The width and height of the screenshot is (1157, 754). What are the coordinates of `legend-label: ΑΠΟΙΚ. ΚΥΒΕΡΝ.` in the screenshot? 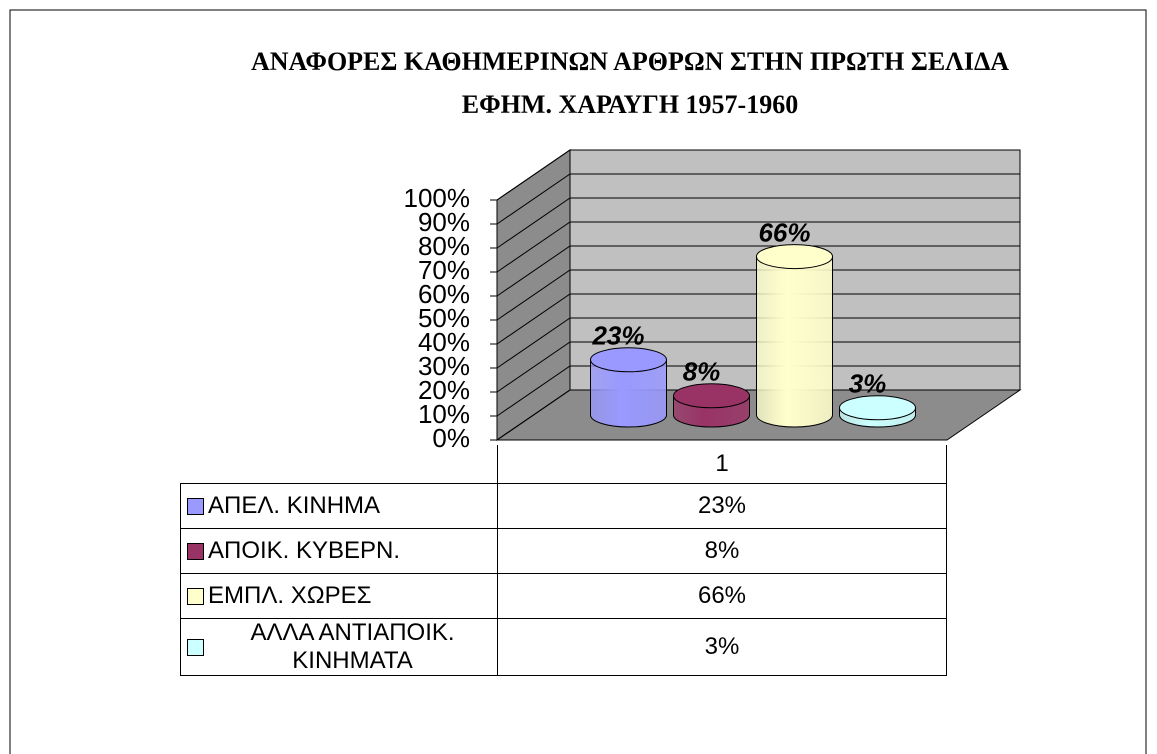 It's located at (304, 550).